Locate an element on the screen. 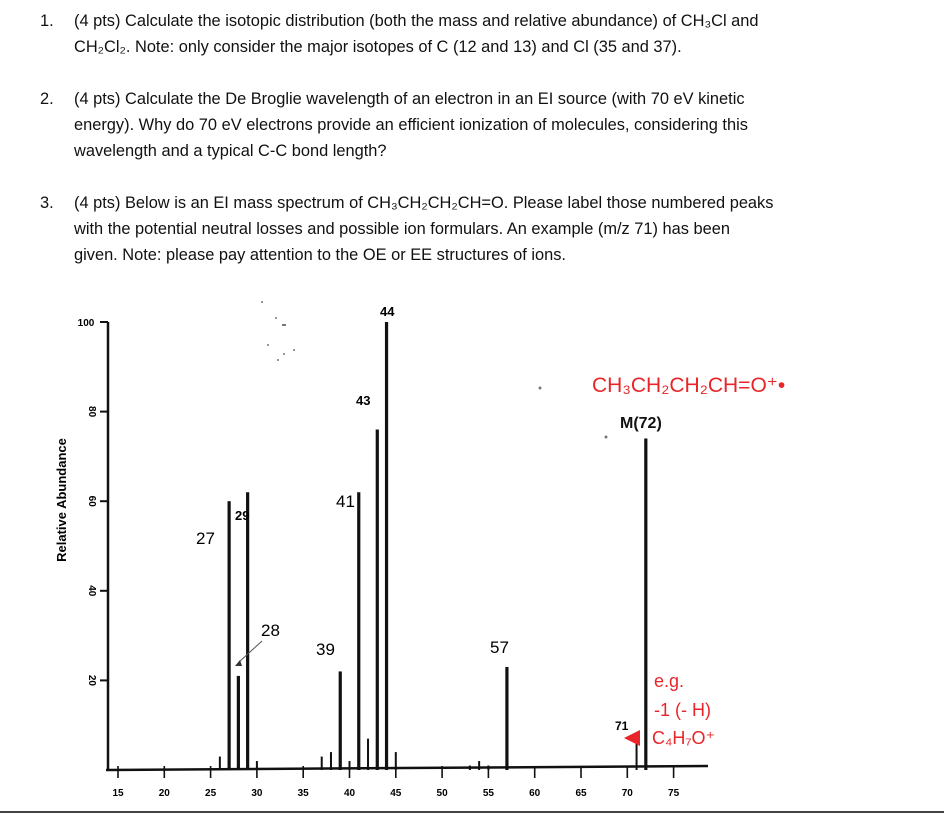  question-number: 2. is located at coordinates (47, 99).